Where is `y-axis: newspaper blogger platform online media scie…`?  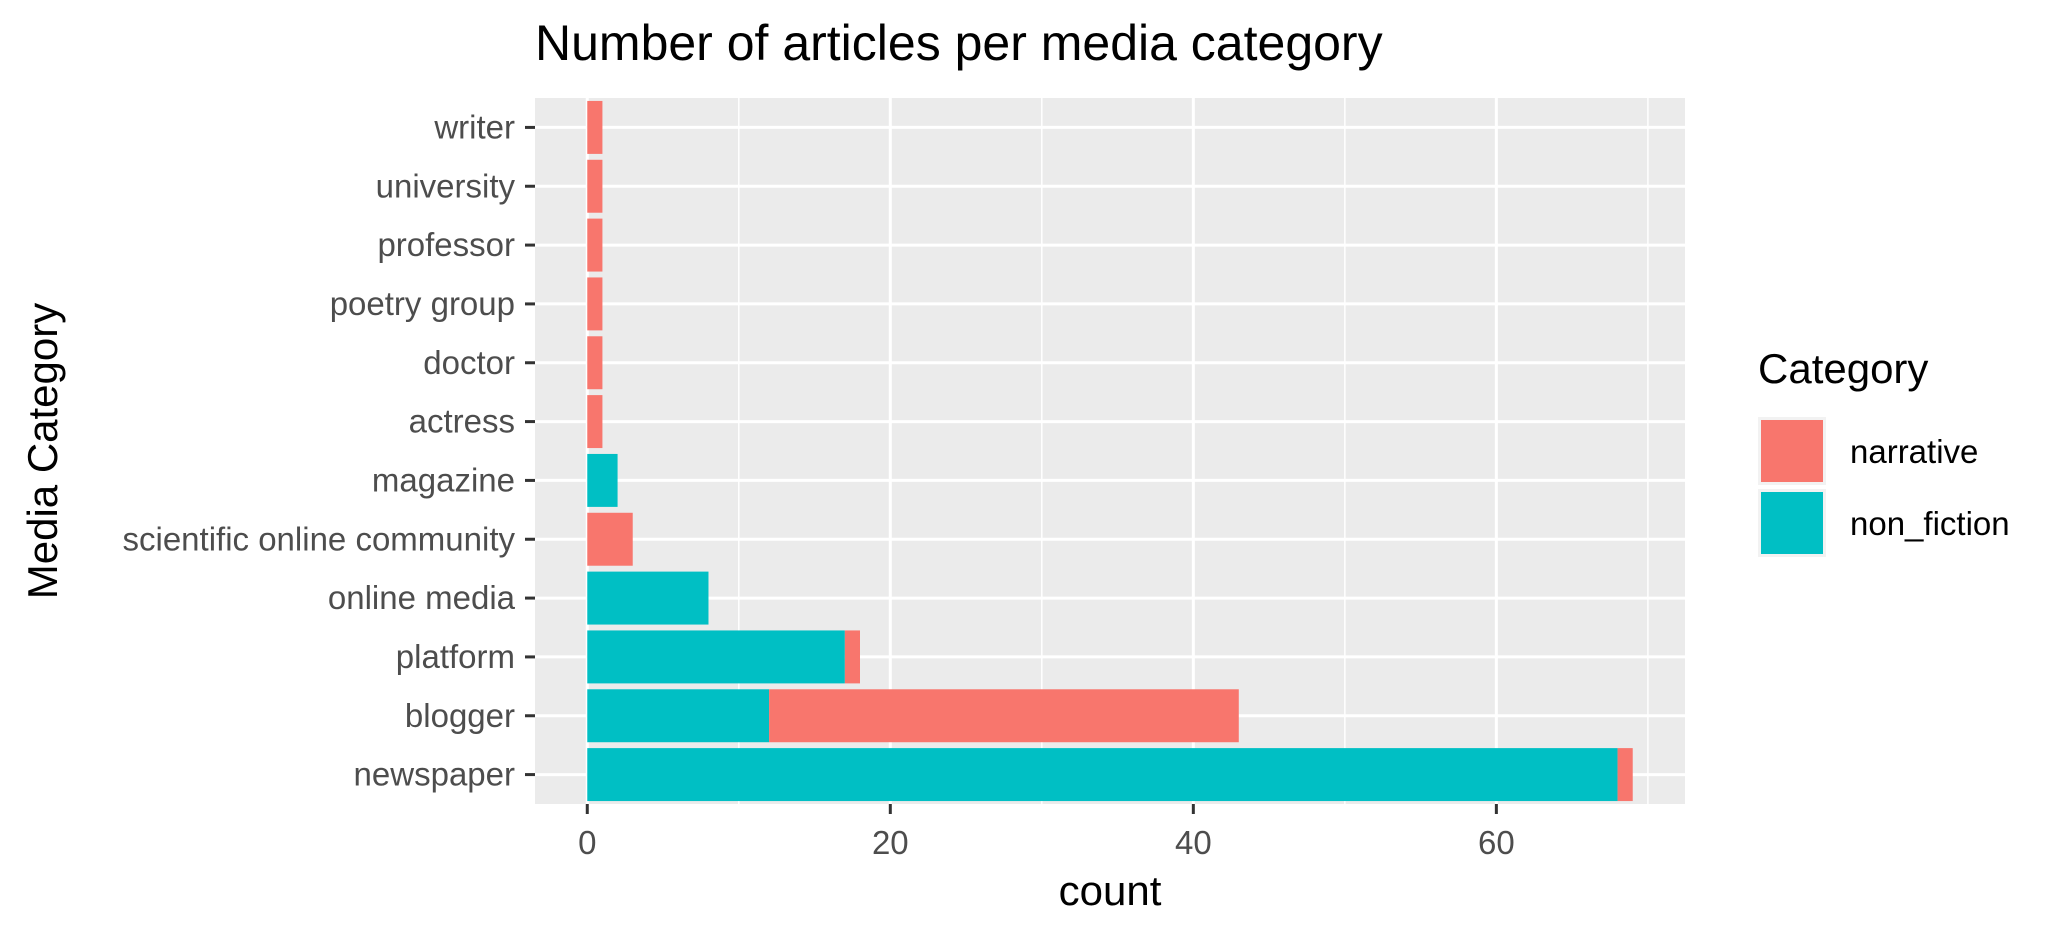 y-axis: newspaper blogger platform online media scie… is located at coordinates (329, 450).